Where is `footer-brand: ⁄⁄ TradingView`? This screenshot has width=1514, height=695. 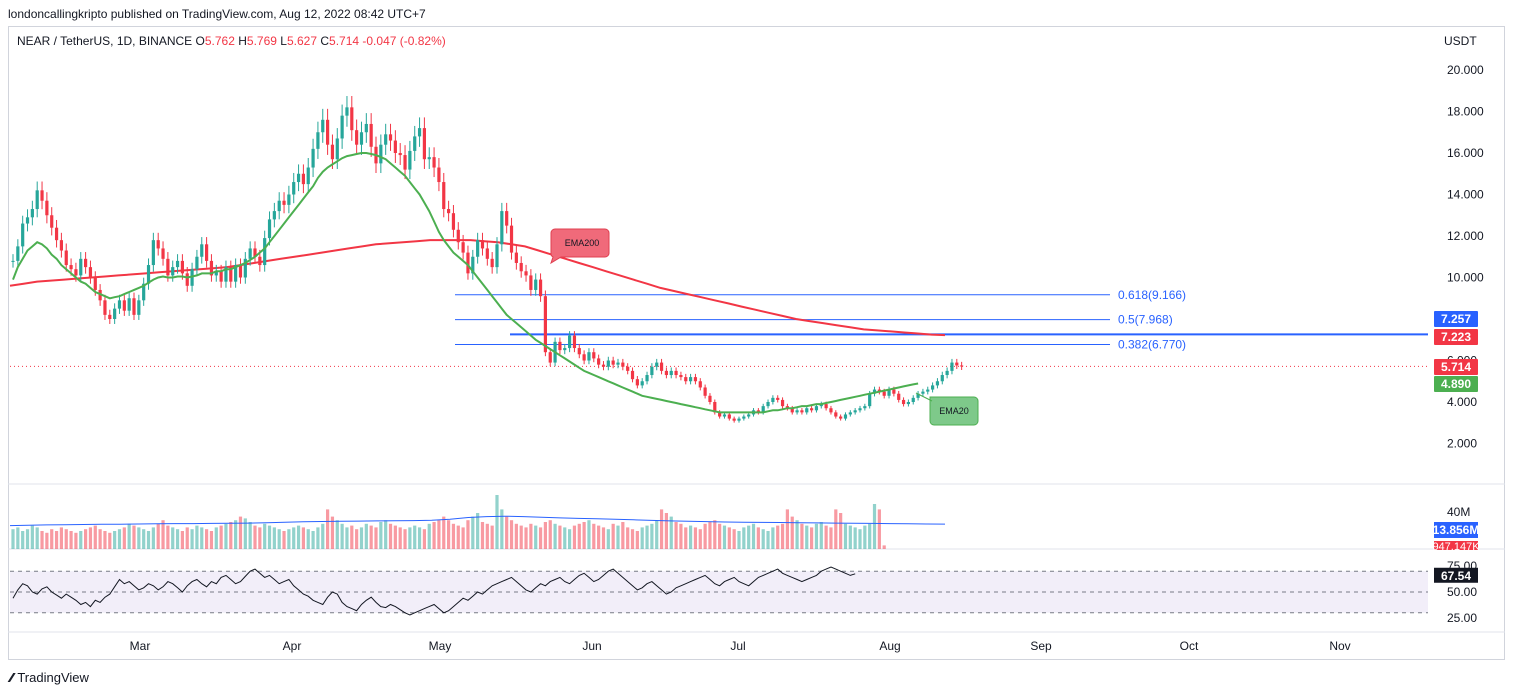 footer-brand: ⁄⁄ TradingView is located at coordinates (49, 677).